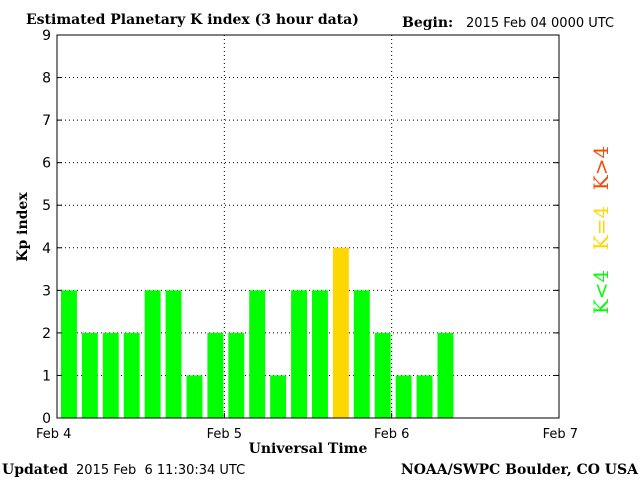 The width and height of the screenshot is (640, 480). What do you see at coordinates (46, 334) in the screenshot?
I see `y-tick-label: 2` at bounding box center [46, 334].